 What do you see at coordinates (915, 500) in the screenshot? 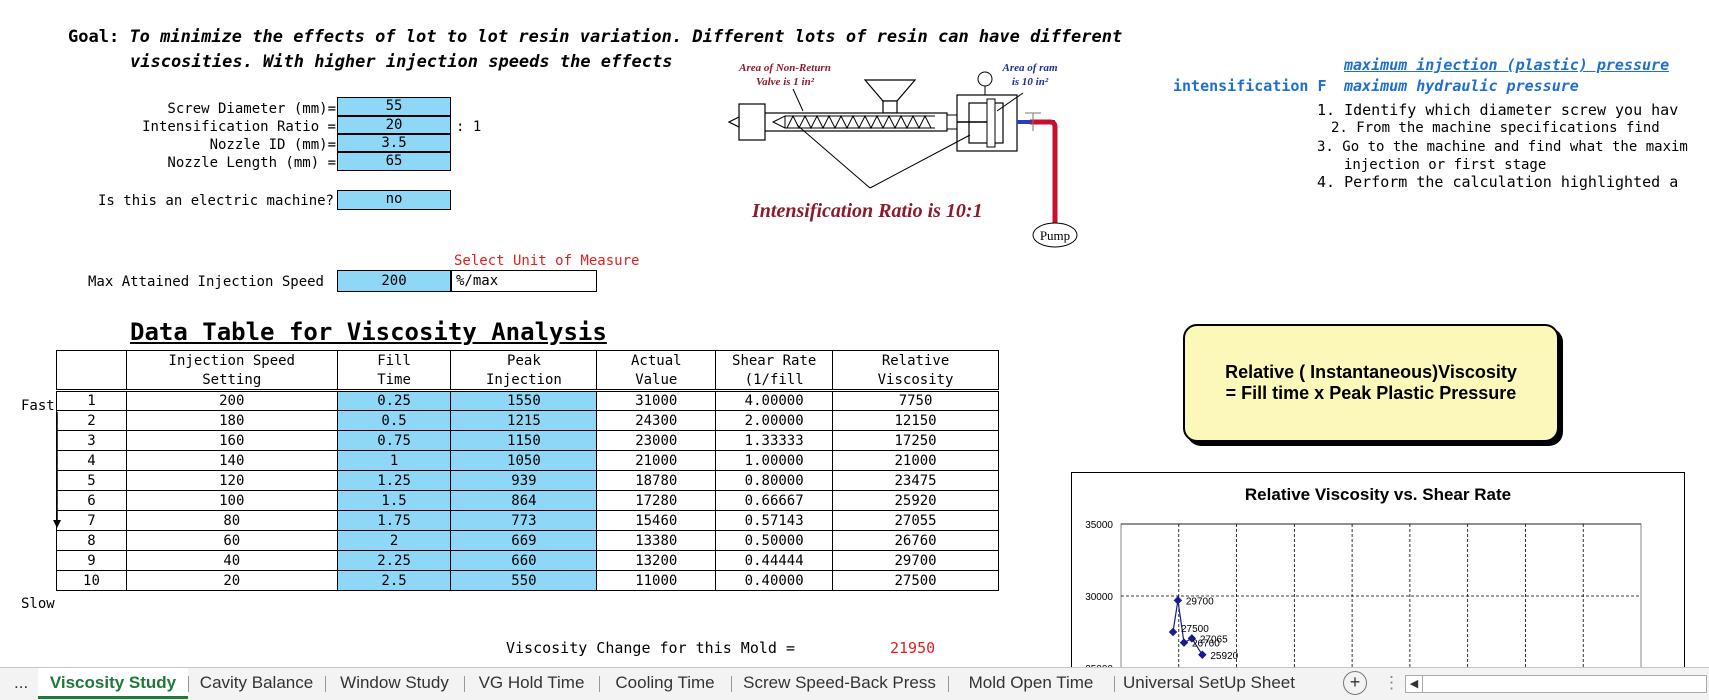
I see `table-cell: 25920` at bounding box center [915, 500].